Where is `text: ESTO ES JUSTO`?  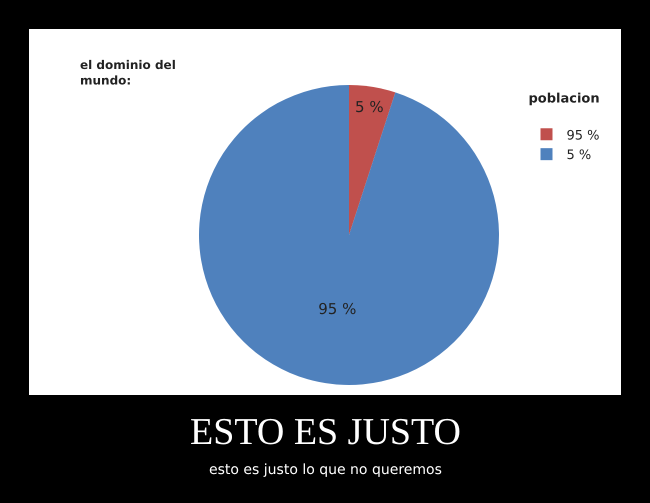
text: ESTO ES JUSTO is located at coordinates (325, 432).